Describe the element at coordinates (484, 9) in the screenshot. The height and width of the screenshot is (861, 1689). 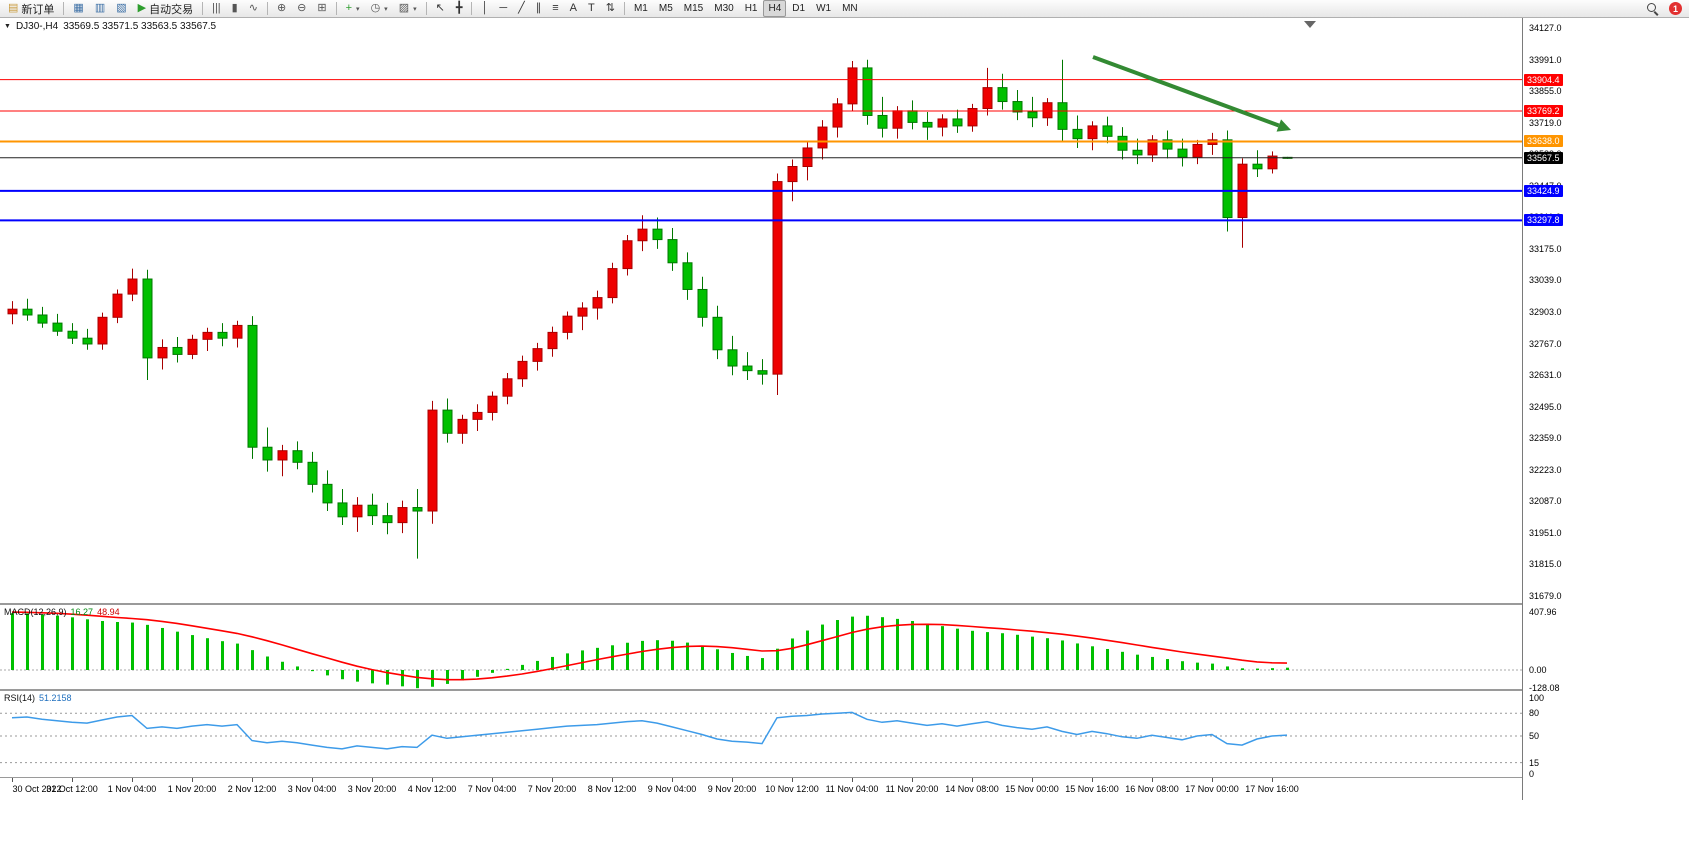
I see `vertical-line-button: │` at that location.